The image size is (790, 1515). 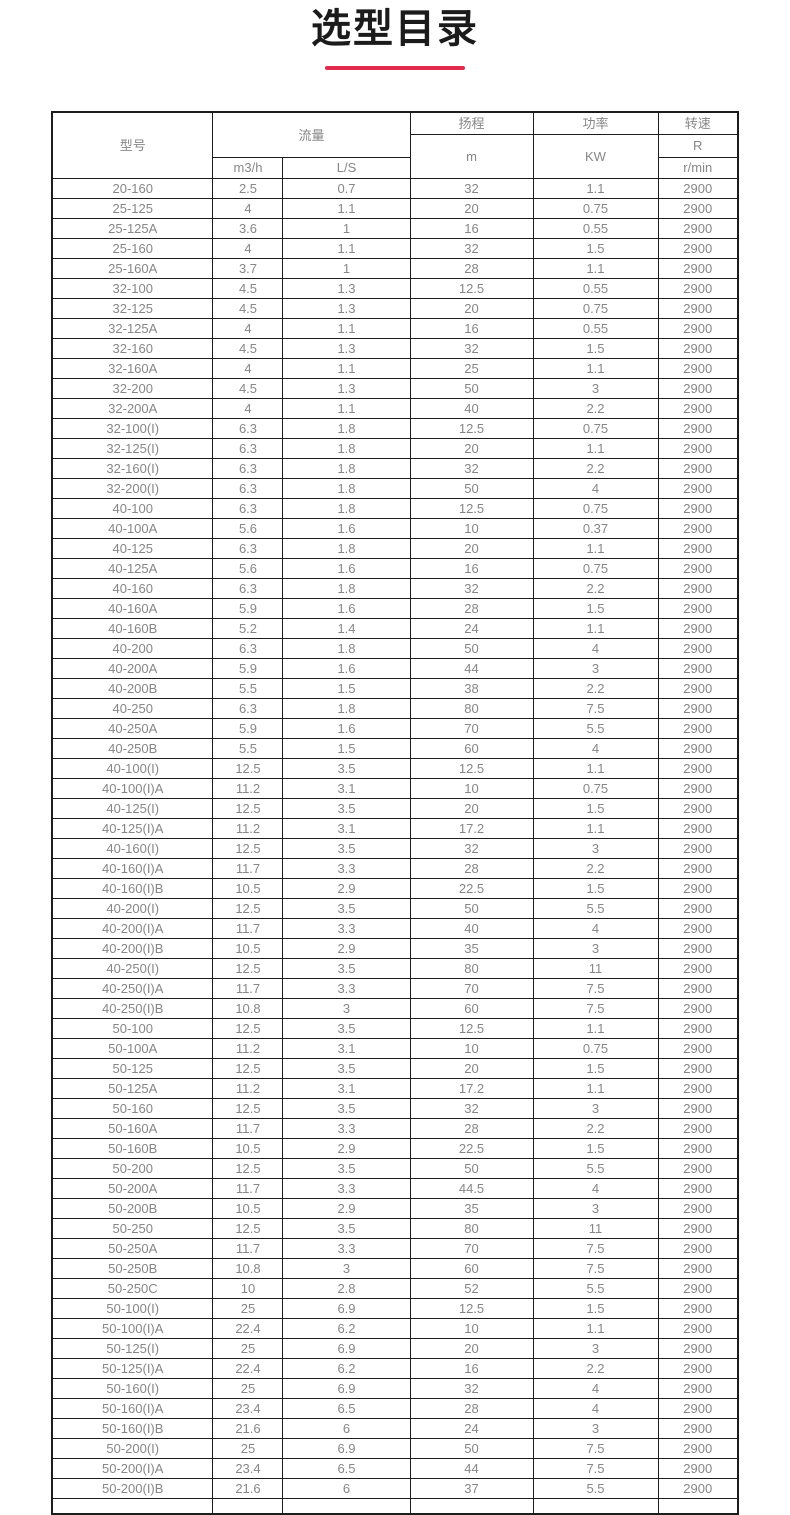 I want to click on table-row: 50-200(I)A 23.4 6.5 44 7.5 2900, so click(x=395, y=1468).